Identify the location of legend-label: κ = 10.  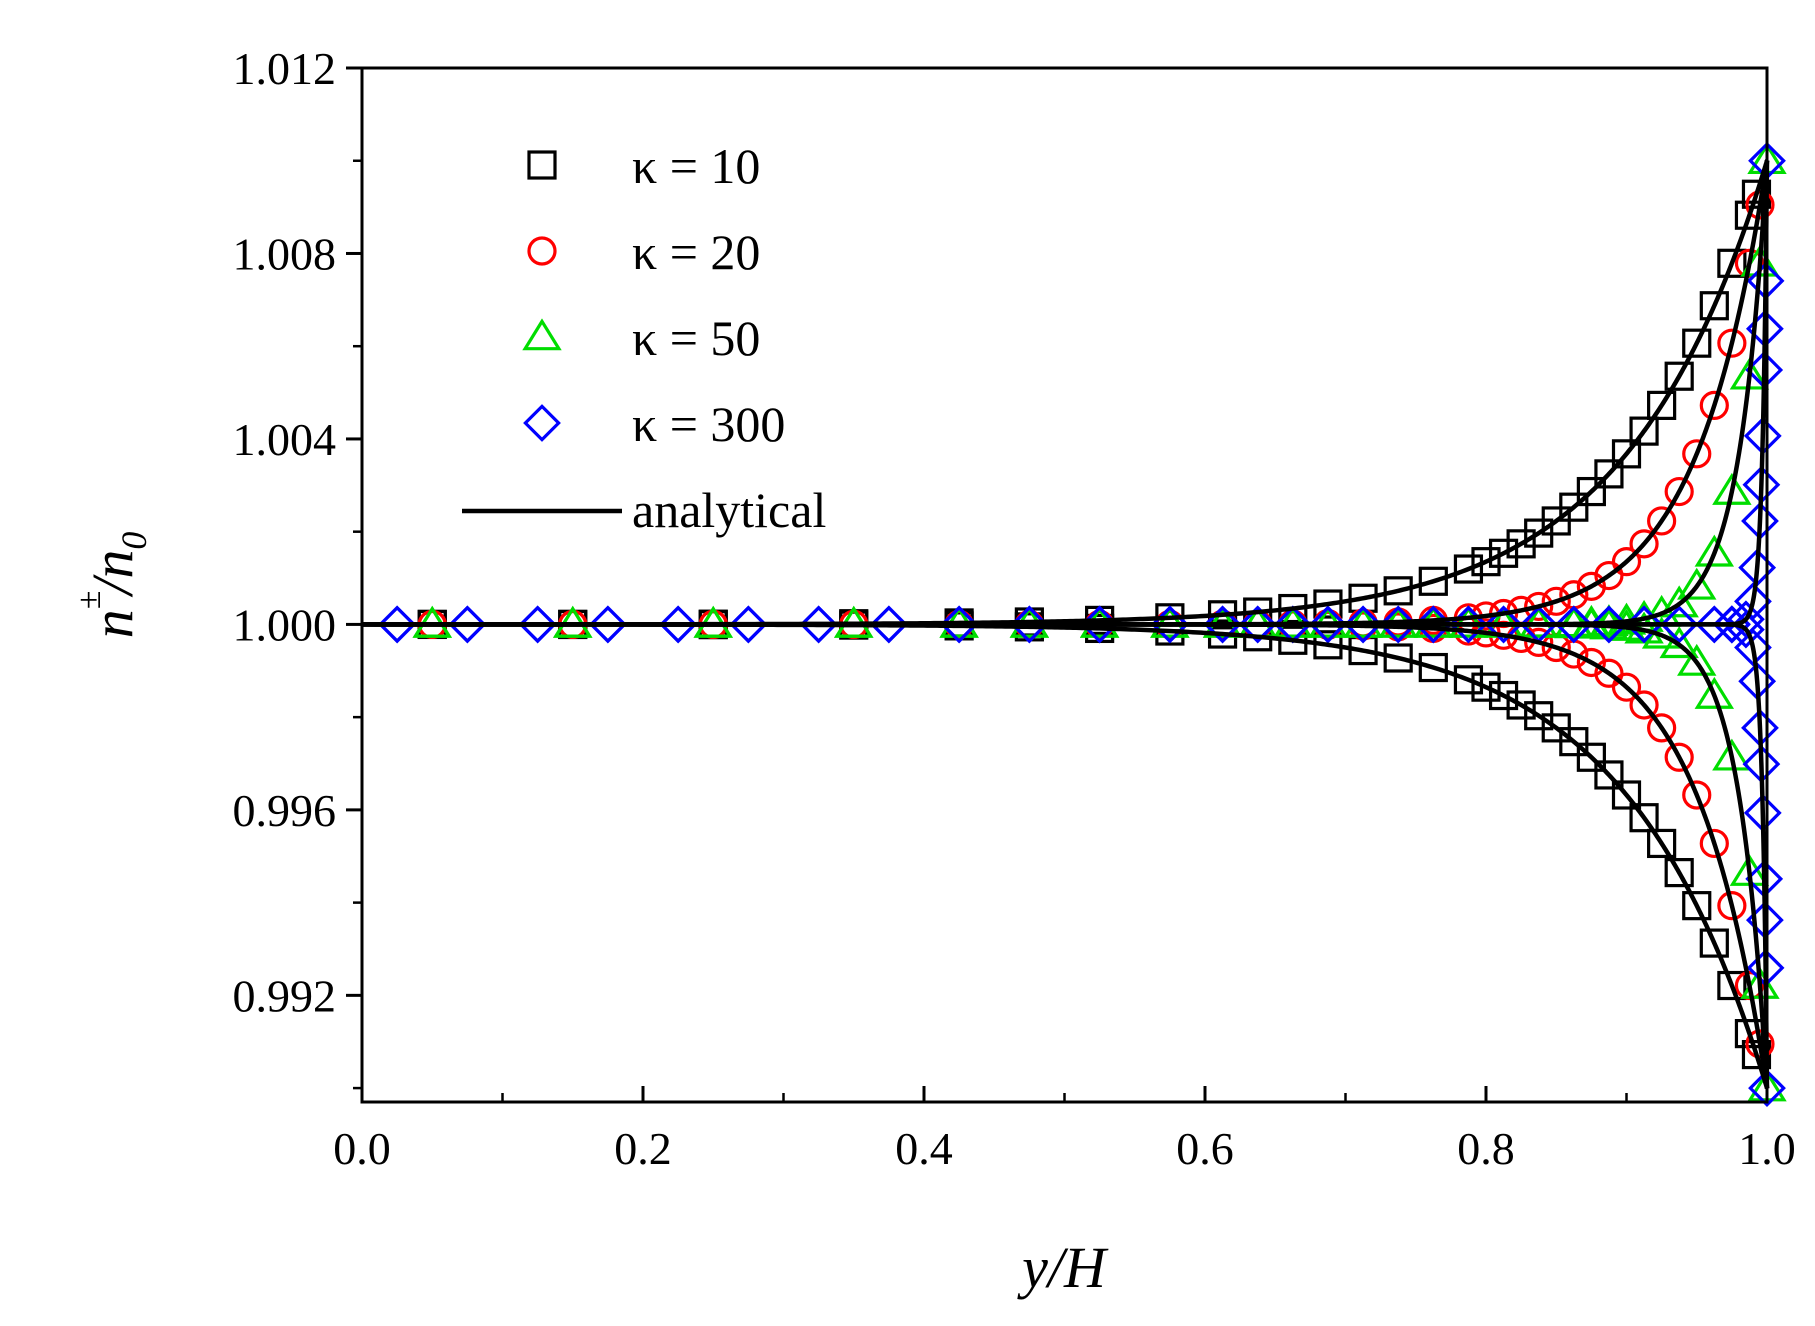
(696, 166).